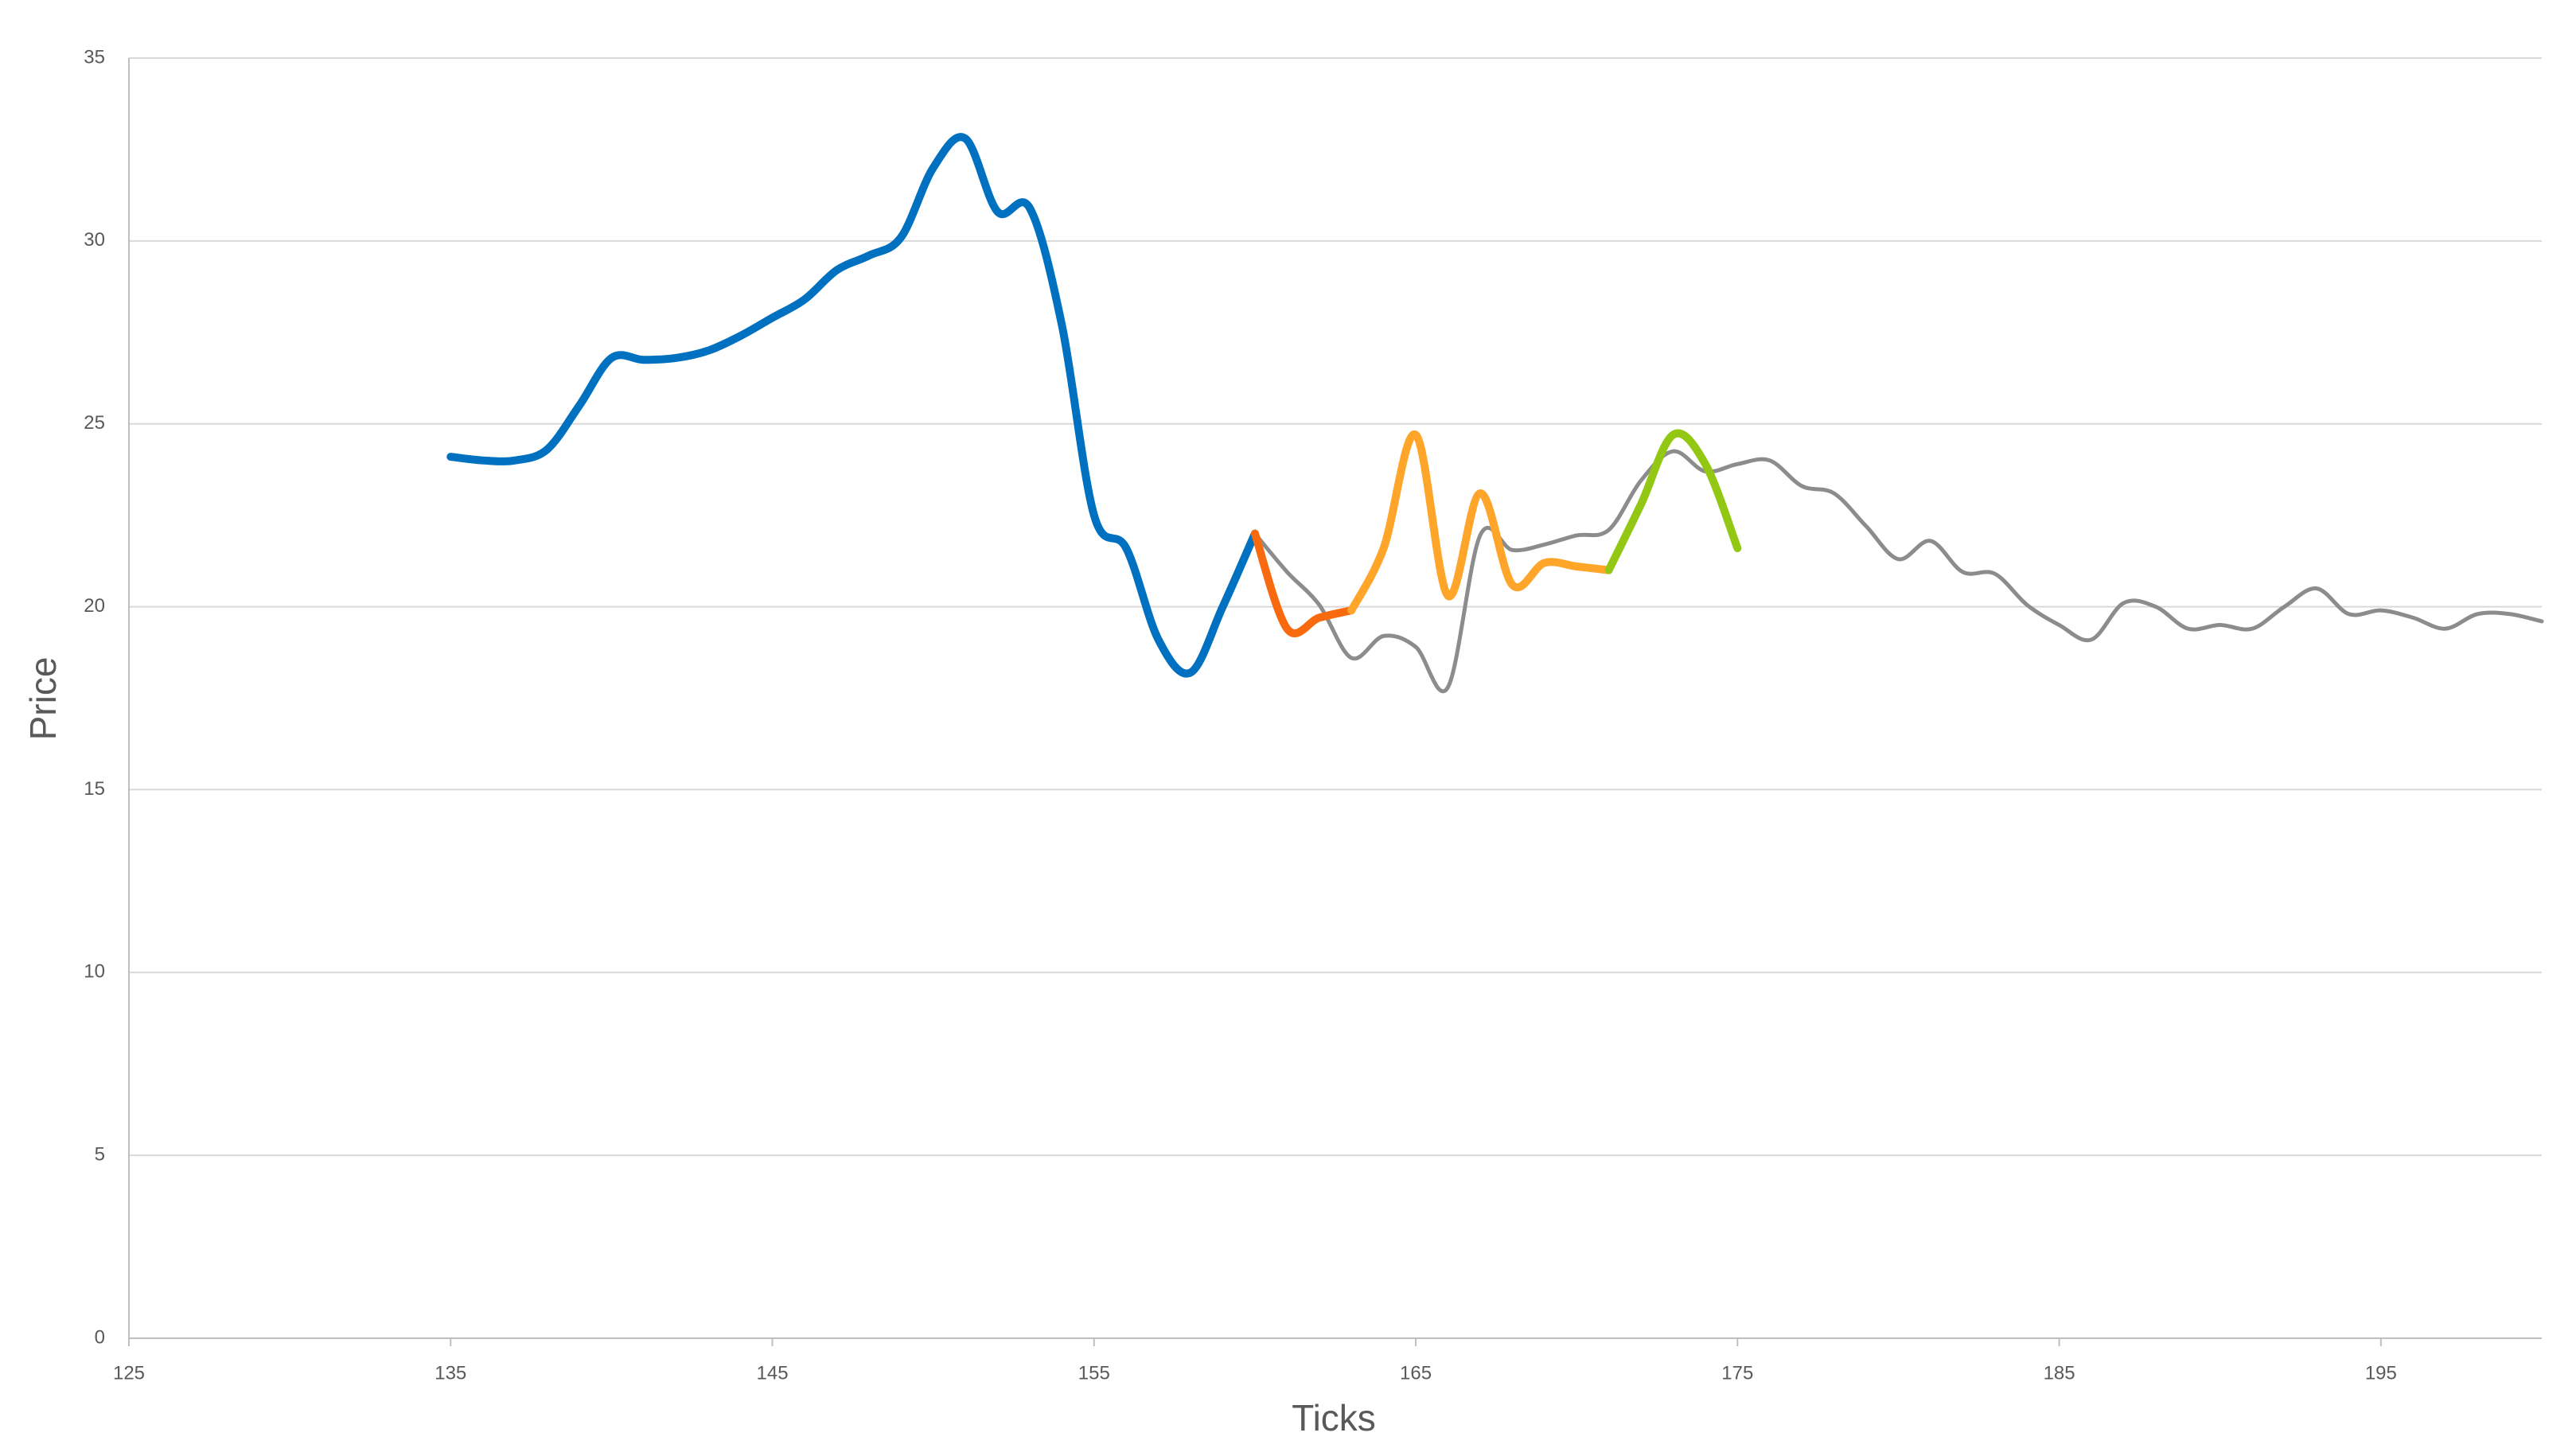 Image resolution: width=2576 pixels, height=1456 pixels. Describe the element at coordinates (94, 789) in the screenshot. I see `y-tick-label: 15` at that location.